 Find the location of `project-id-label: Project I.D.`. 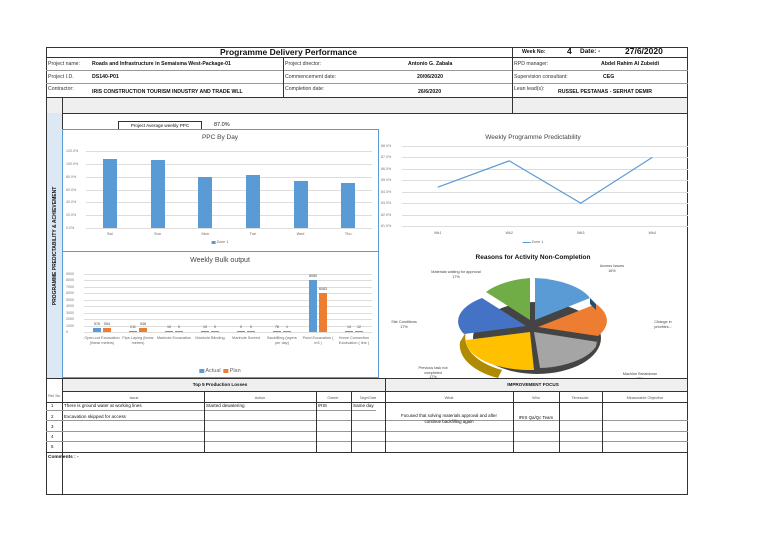

project-id-label: Project I.D. is located at coordinates (61, 77).